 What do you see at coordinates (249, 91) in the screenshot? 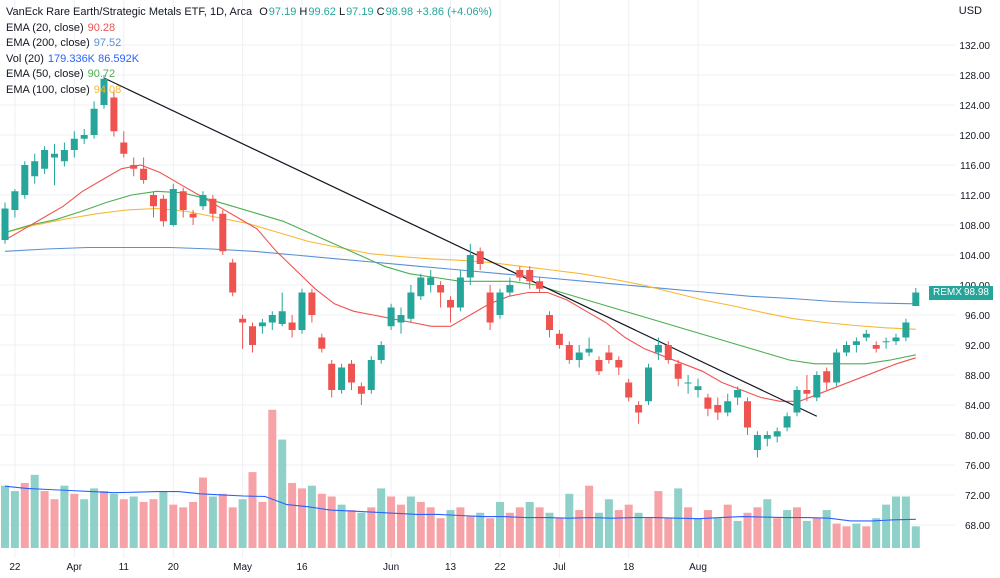
I see `indicator-ema100: EMA (100, close) 94.08` at bounding box center [249, 91].